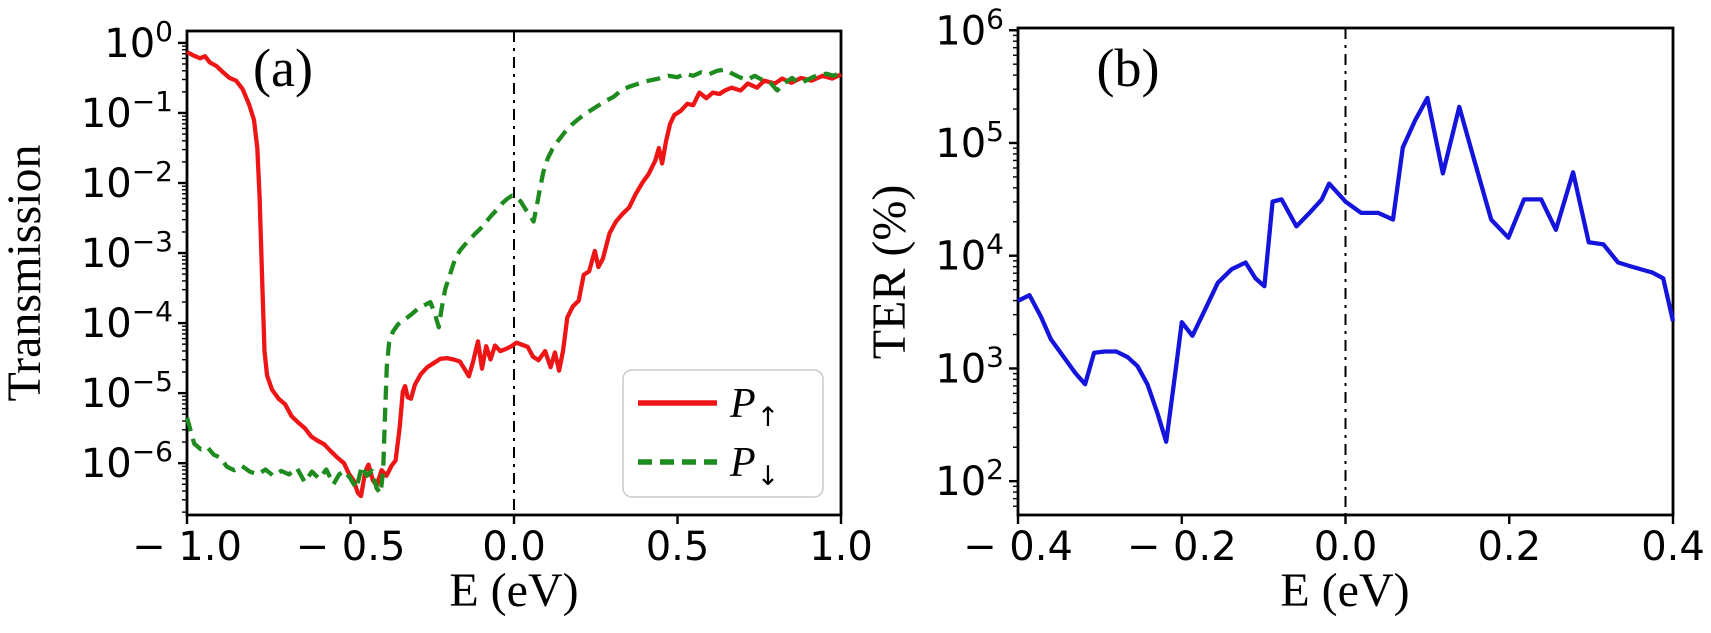  Describe the element at coordinates (127, 321) in the screenshot. I see `y-tick-label: 10⁻⁴` at that location.